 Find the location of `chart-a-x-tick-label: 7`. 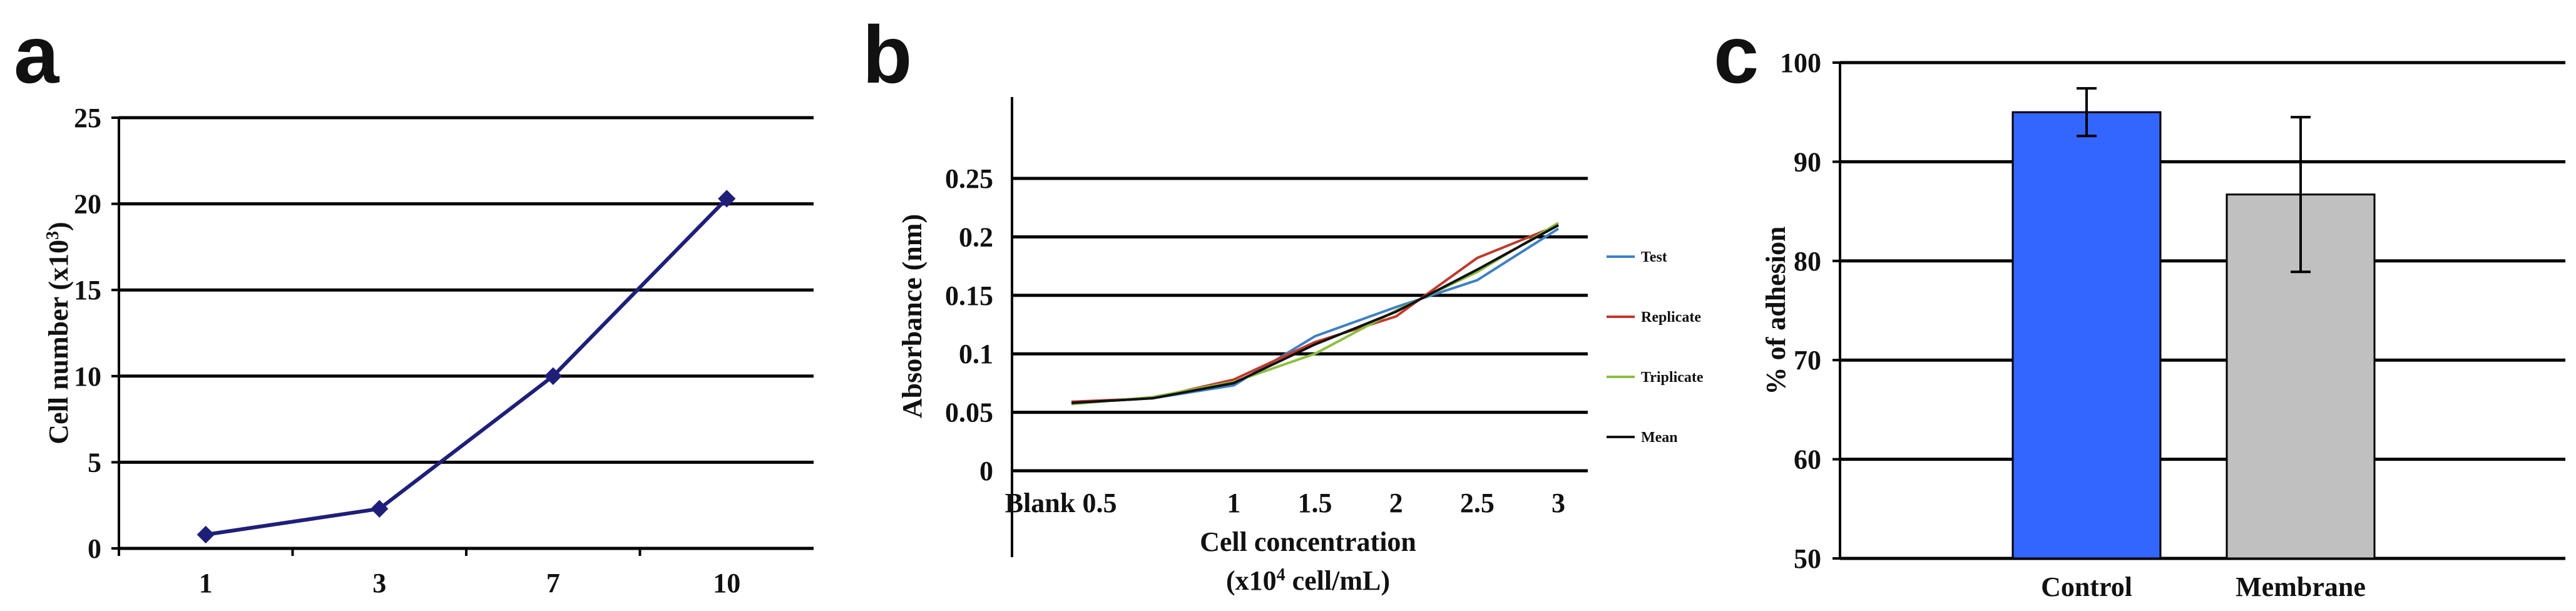

chart-a-x-tick-label: 7 is located at coordinates (553, 583).